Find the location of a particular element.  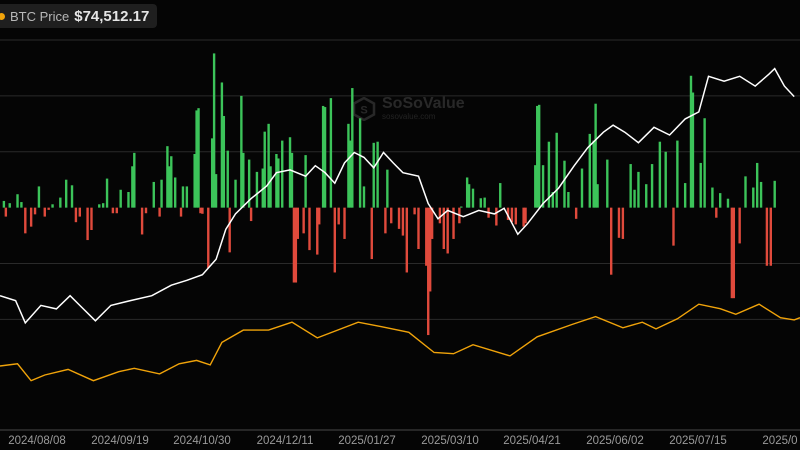

x-tick-label: 2024/10/30 is located at coordinates (202, 441).